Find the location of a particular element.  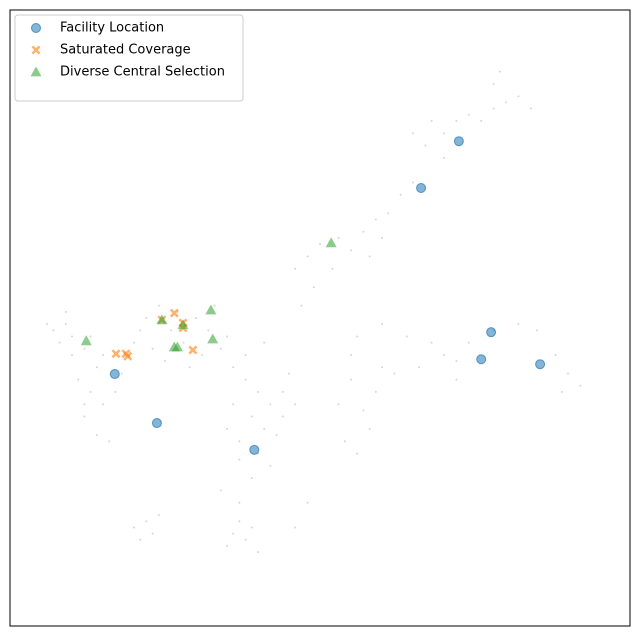

legend-label: Facility Location is located at coordinates (112, 28).